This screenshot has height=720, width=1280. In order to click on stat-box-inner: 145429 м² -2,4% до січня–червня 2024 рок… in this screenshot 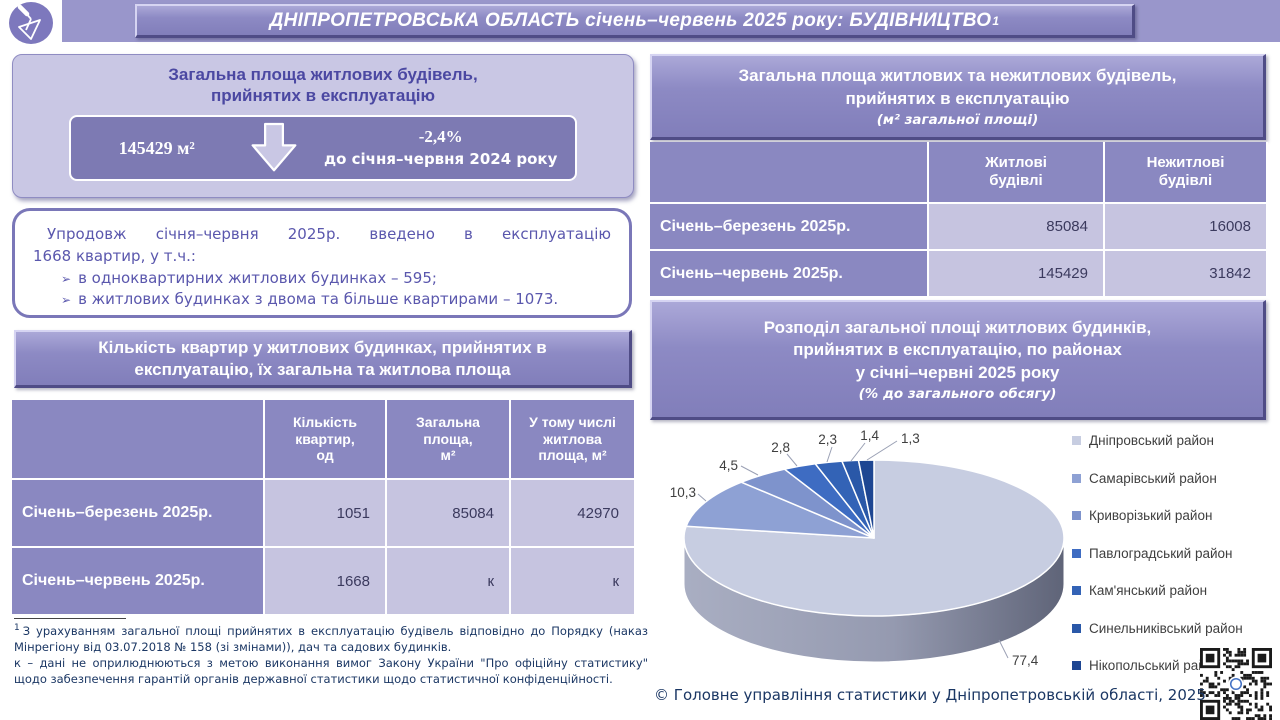, I will do `click(323, 148)`.